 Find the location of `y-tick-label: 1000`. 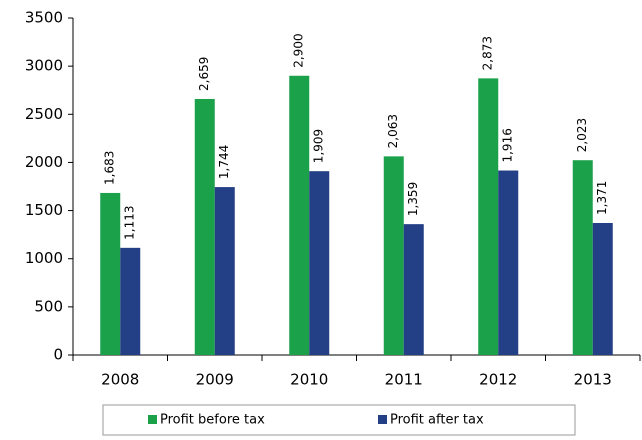

y-tick-label: 1000 is located at coordinates (44, 258).